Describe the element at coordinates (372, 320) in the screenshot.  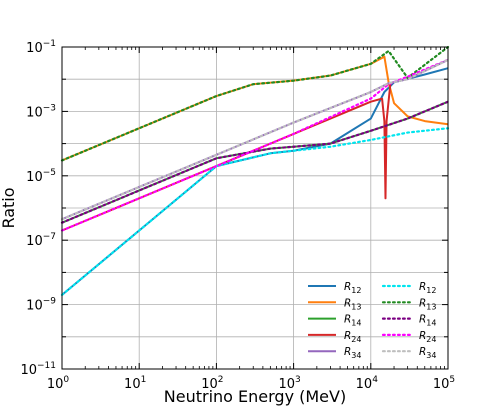
I see `legend: R12 R13 R14 R24 R34 R12 R13 R14 R24 R34` at that location.